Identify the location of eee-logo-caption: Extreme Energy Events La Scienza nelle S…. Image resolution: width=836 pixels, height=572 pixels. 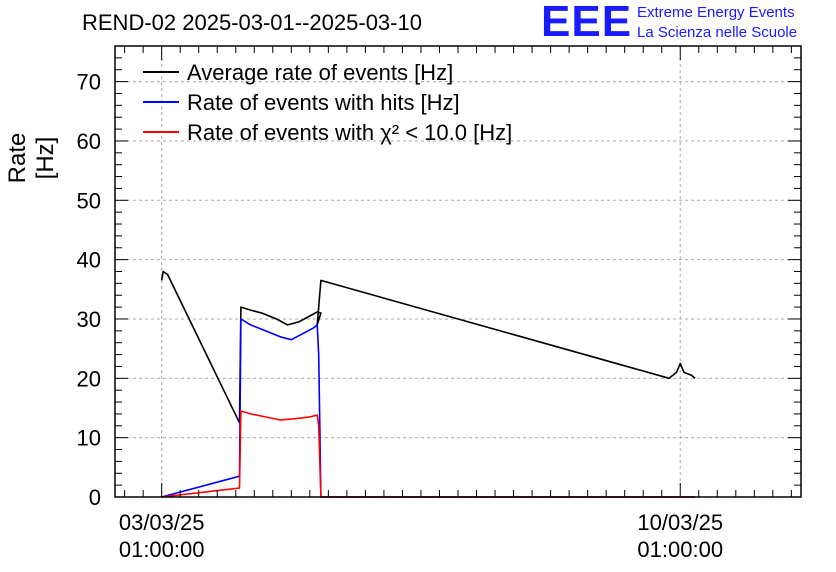
(717, 23).